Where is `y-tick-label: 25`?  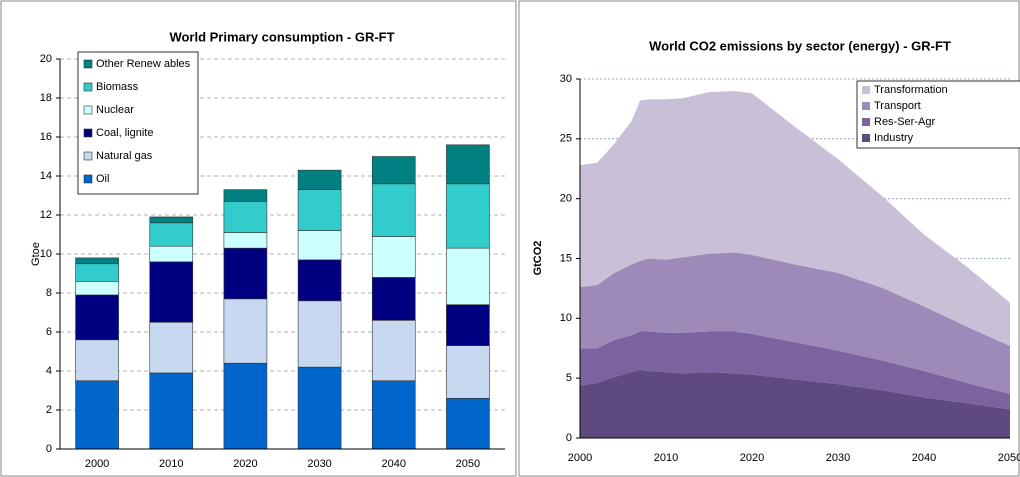
y-tick-label: 25 is located at coordinates (566, 139).